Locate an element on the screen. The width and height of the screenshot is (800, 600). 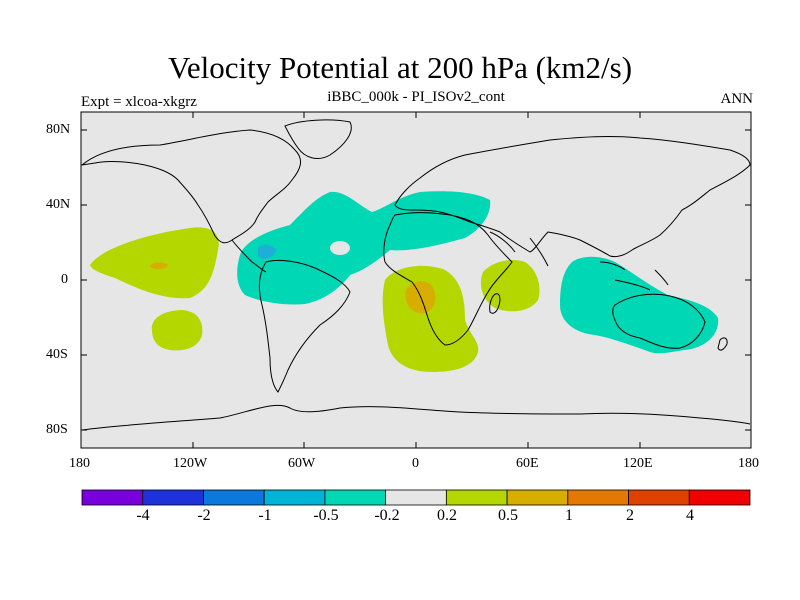
colorbar is located at coordinates (416, 497).